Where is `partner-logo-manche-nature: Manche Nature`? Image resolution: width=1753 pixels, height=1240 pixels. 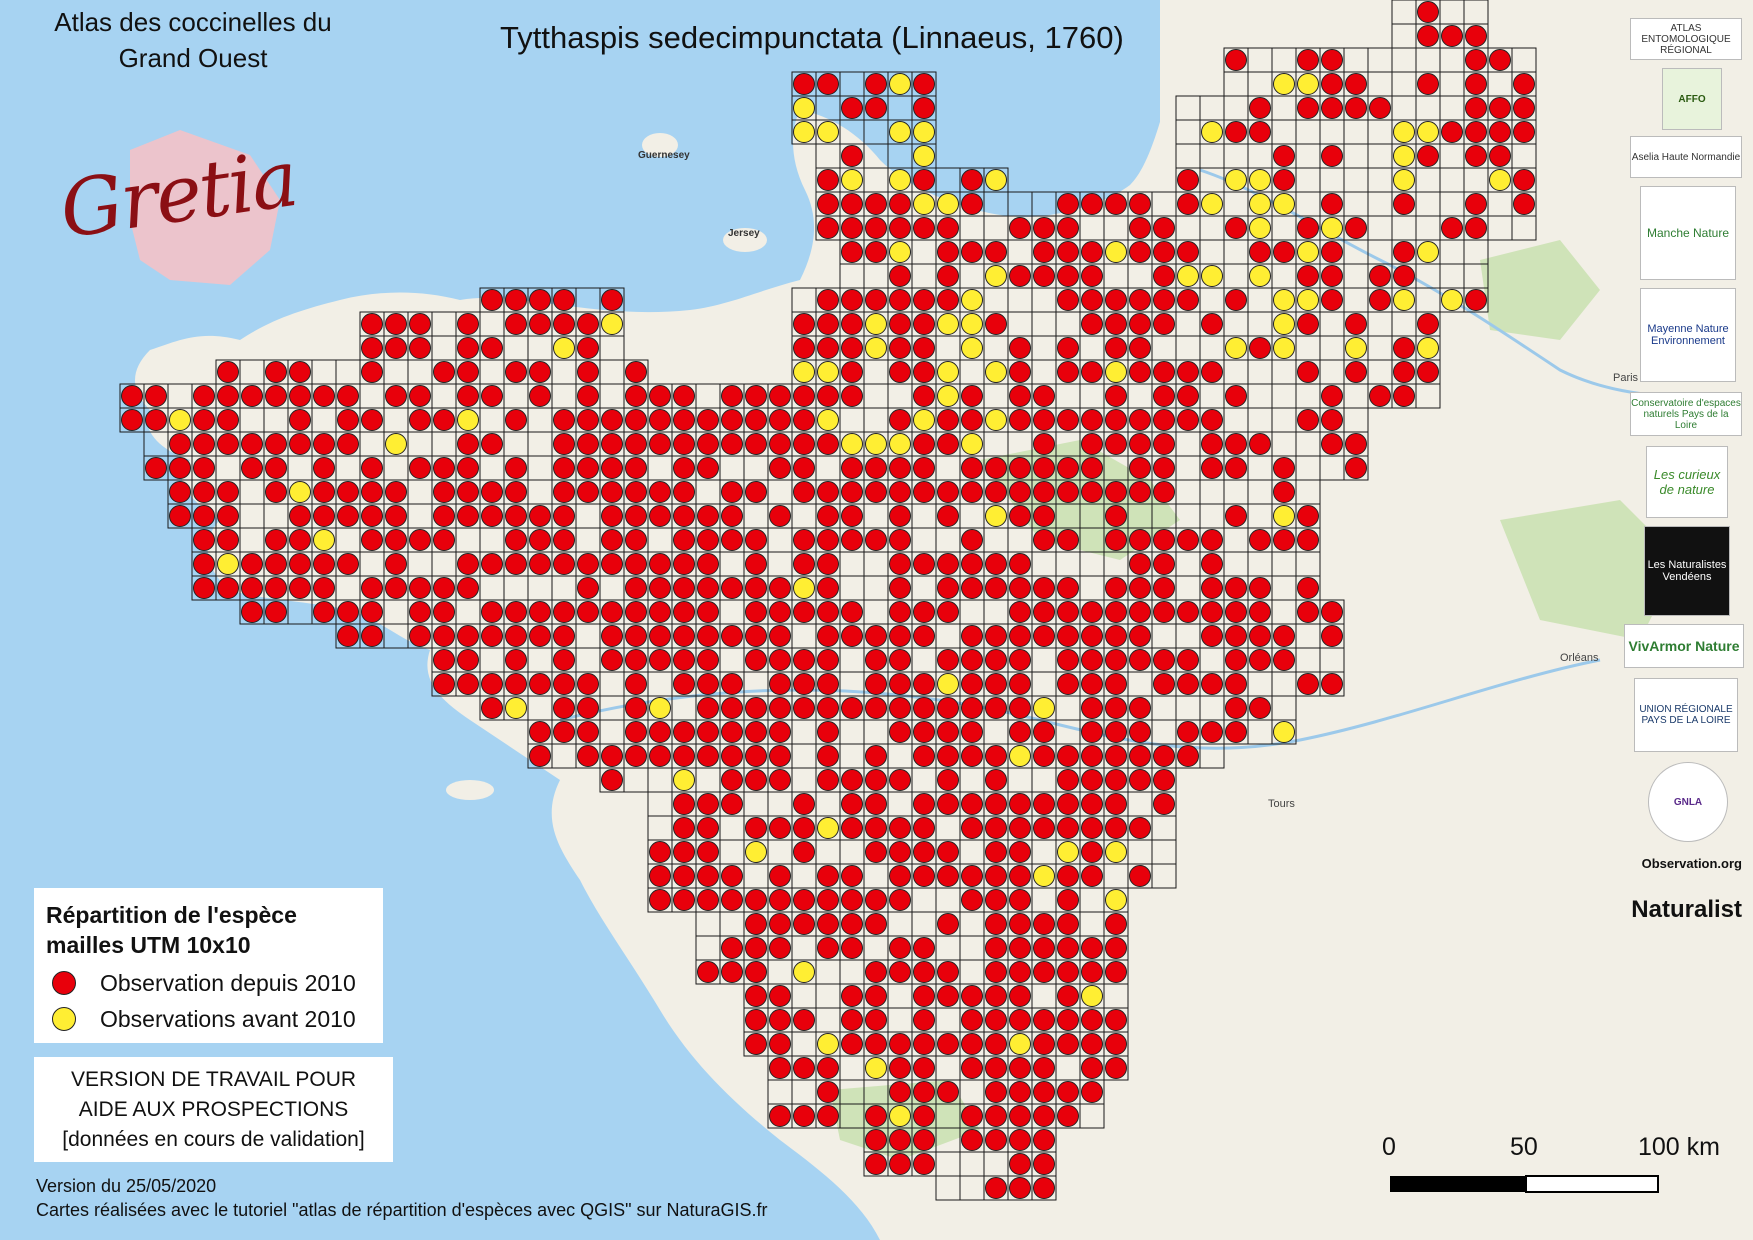
partner-logo-manche-nature: Manche Nature is located at coordinates (1688, 233).